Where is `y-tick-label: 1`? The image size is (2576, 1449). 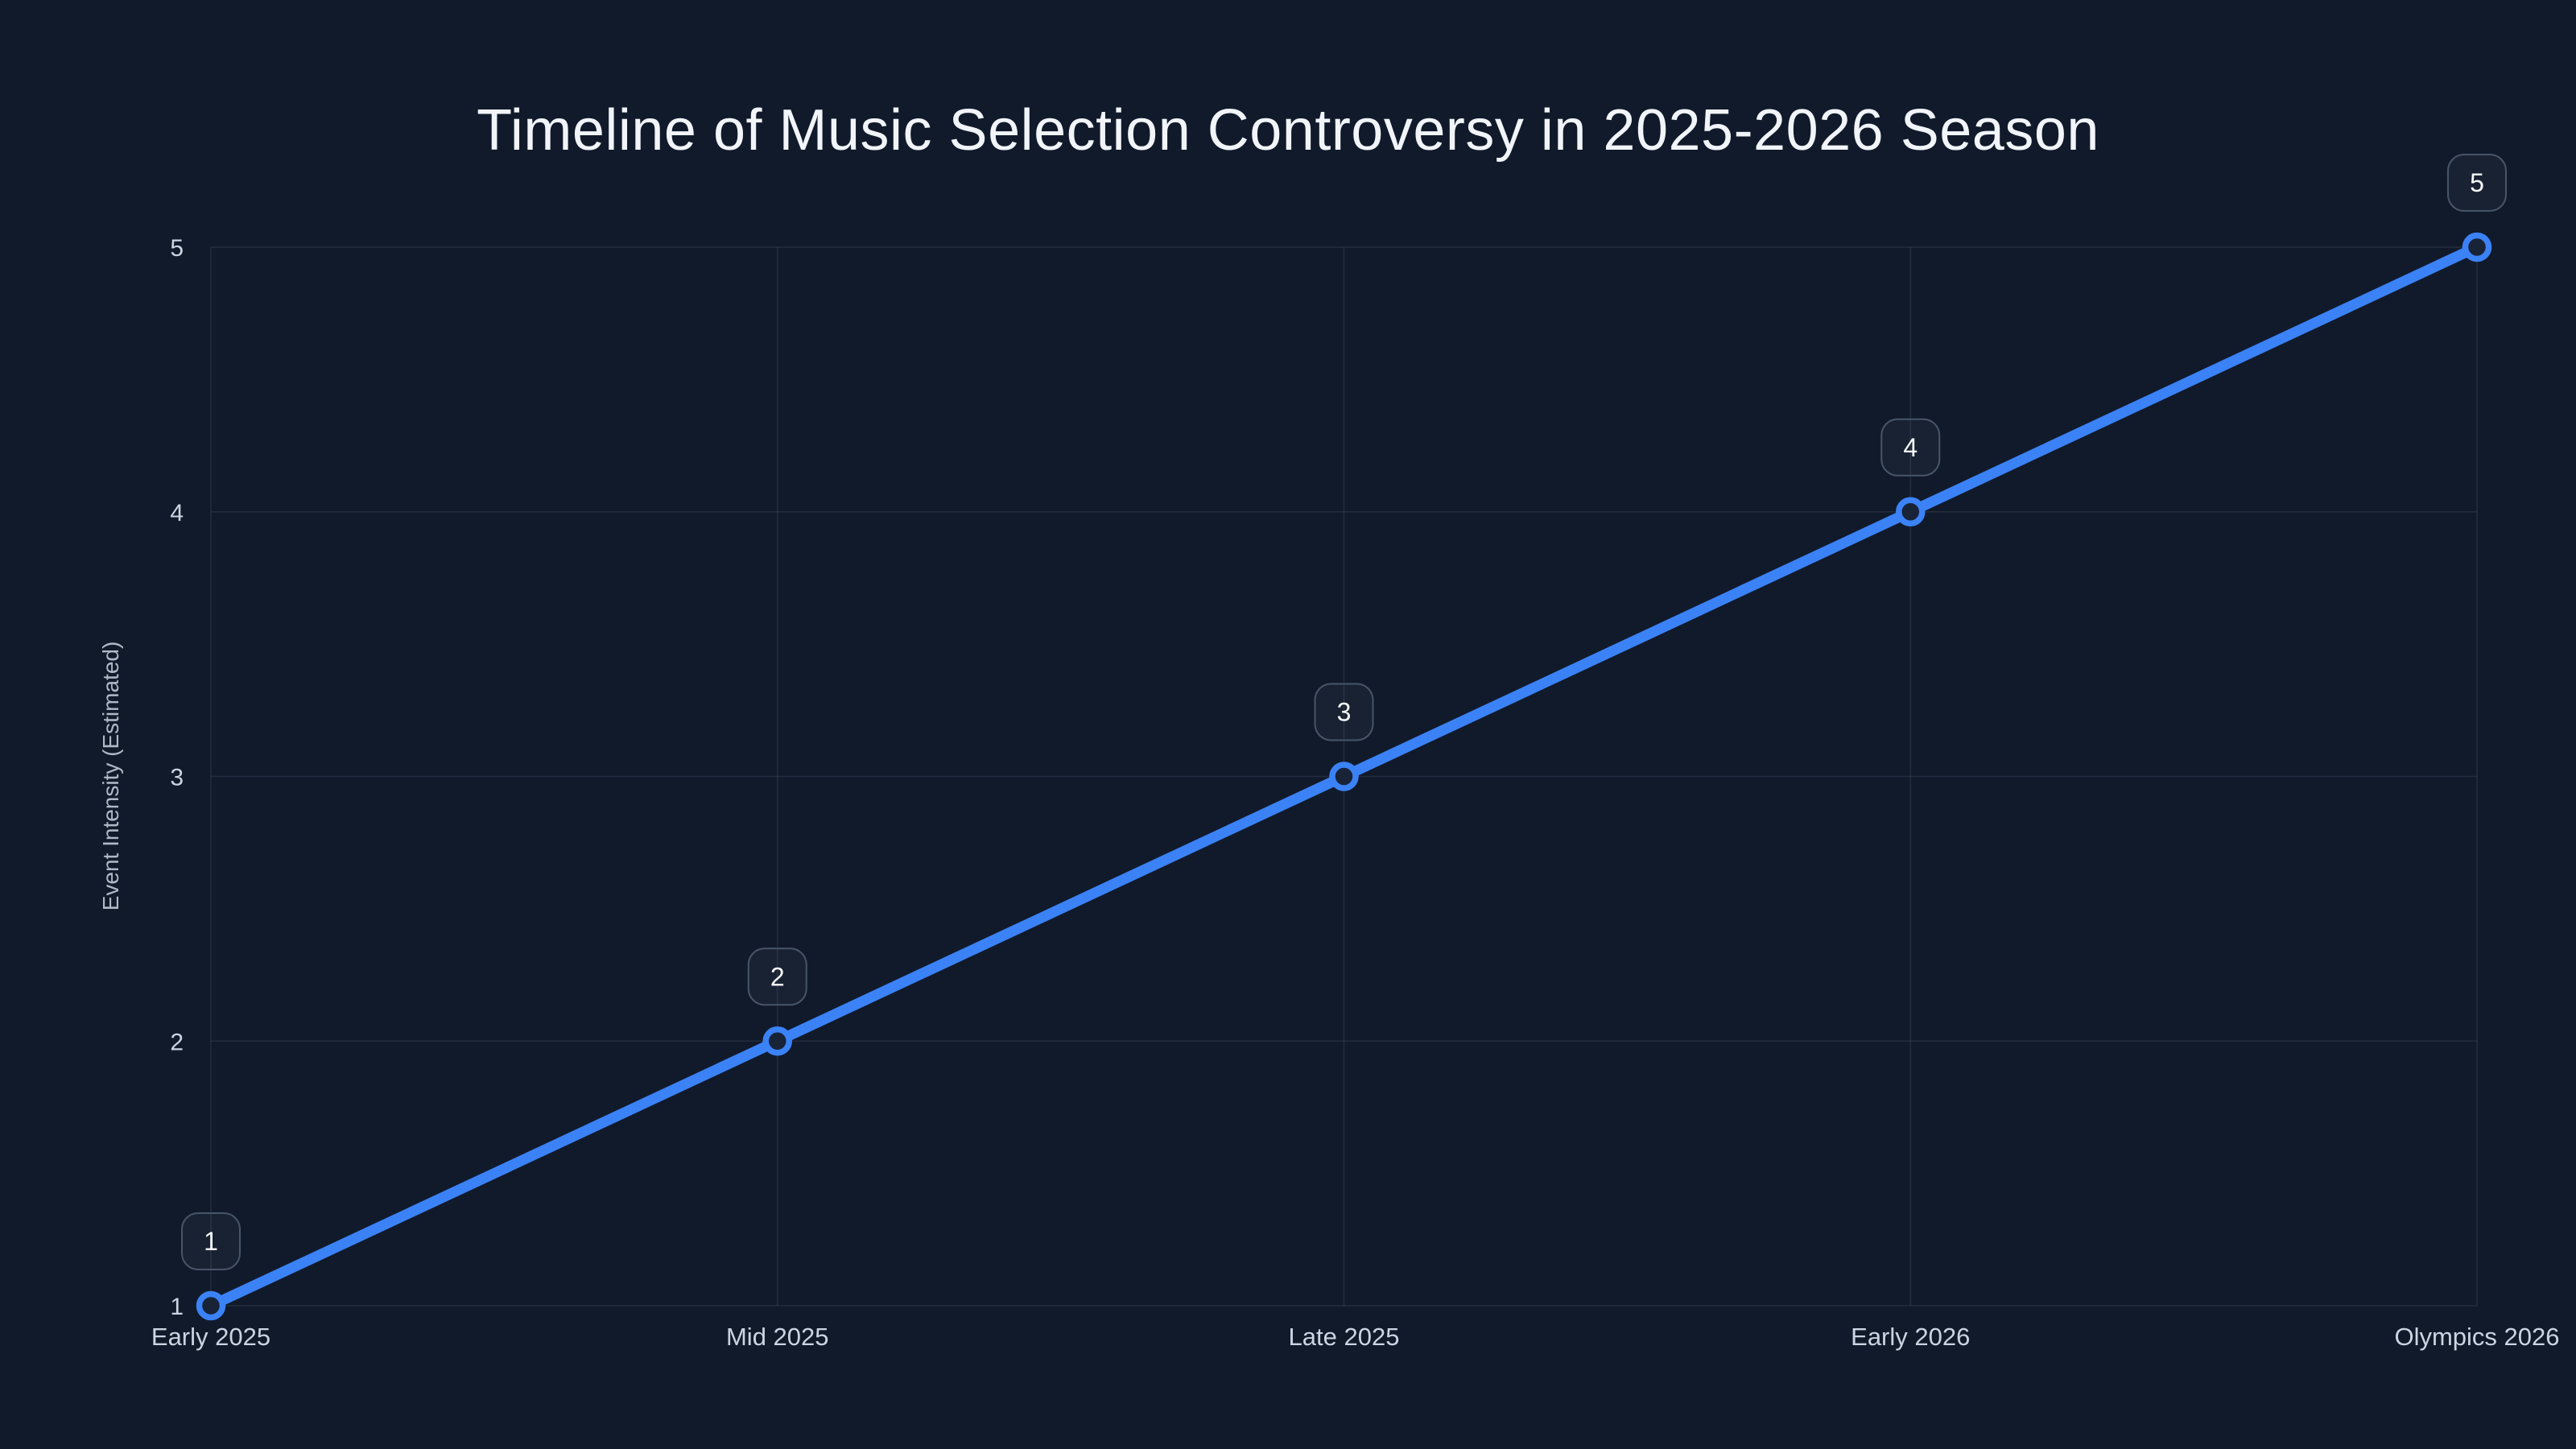
y-tick-label: 1 is located at coordinates (177, 1307).